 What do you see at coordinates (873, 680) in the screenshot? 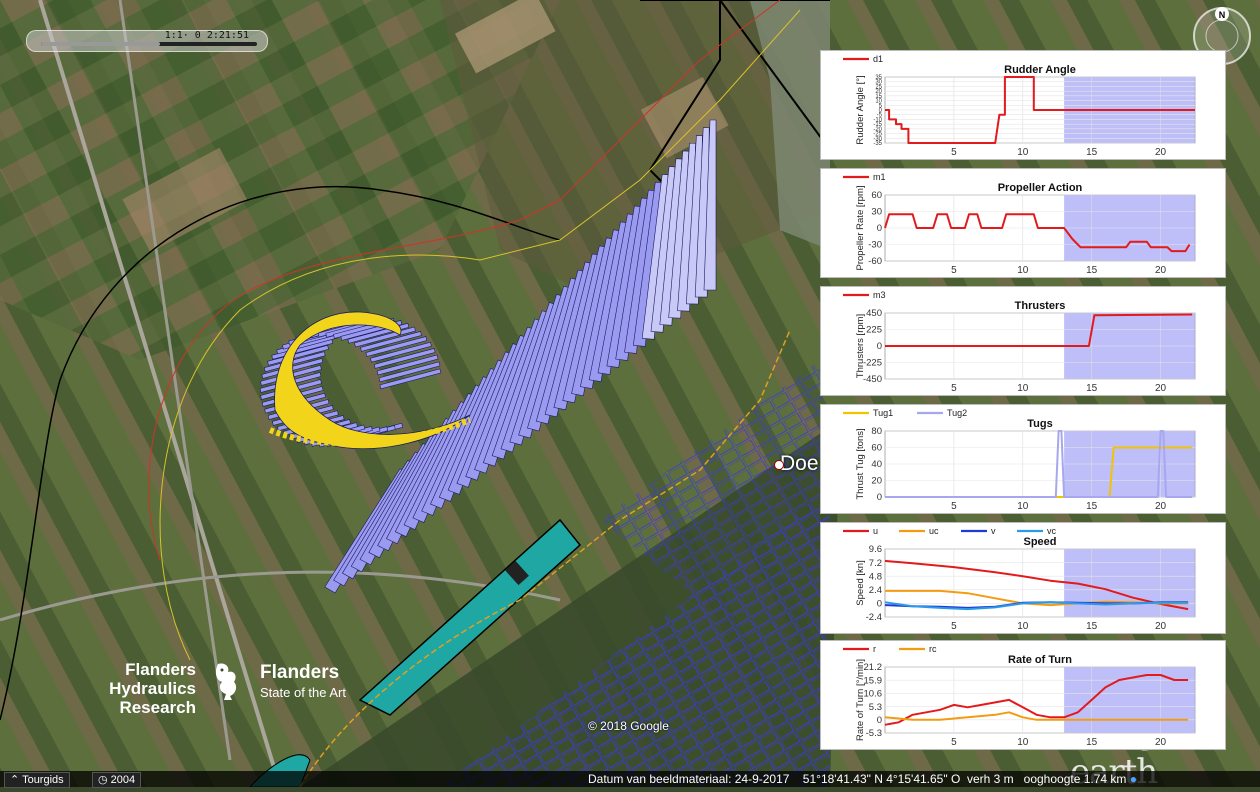
I see `y-tick-label: 15.9` at bounding box center [873, 680].